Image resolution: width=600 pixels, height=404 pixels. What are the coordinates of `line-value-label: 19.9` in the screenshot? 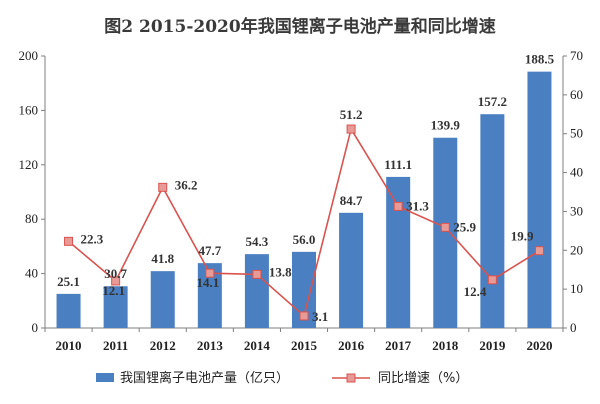 It's located at (522, 236).